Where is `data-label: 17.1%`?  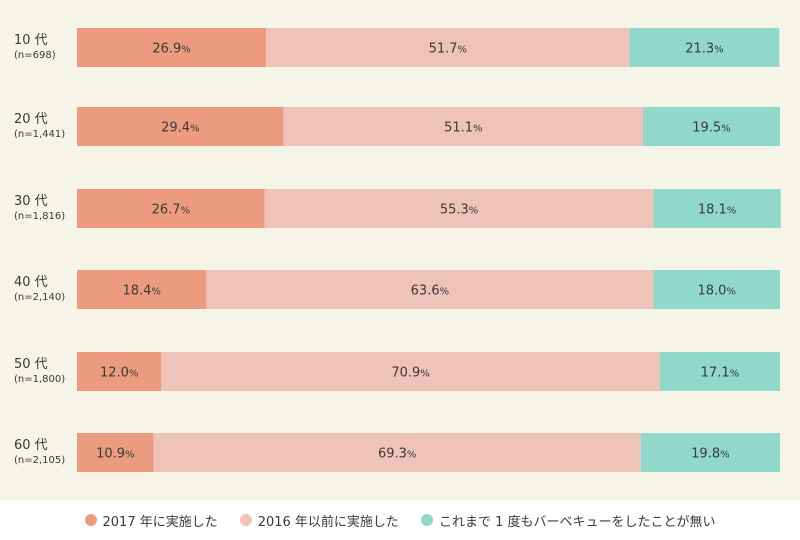
data-label: 17.1% is located at coordinates (720, 373).